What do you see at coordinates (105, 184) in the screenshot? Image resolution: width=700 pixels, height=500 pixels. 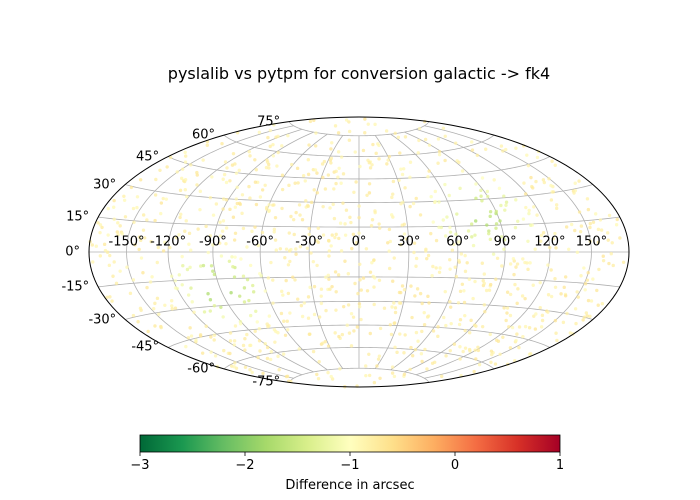 I see `latitude-tick-label: 30°` at bounding box center [105, 184].